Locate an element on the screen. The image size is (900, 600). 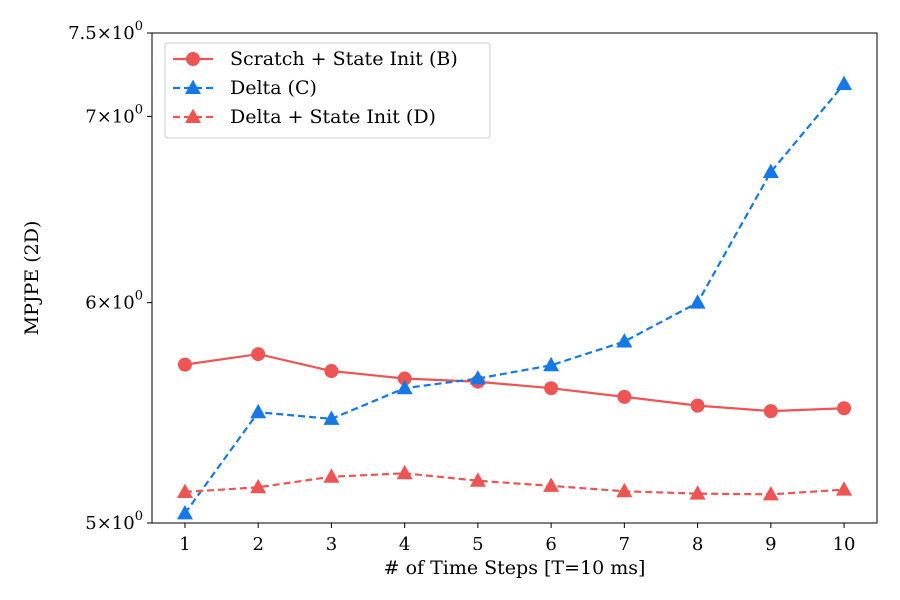
y-axis-ticks: 5×100 6×100 7×100 7.5×100 is located at coordinates (110, 276).